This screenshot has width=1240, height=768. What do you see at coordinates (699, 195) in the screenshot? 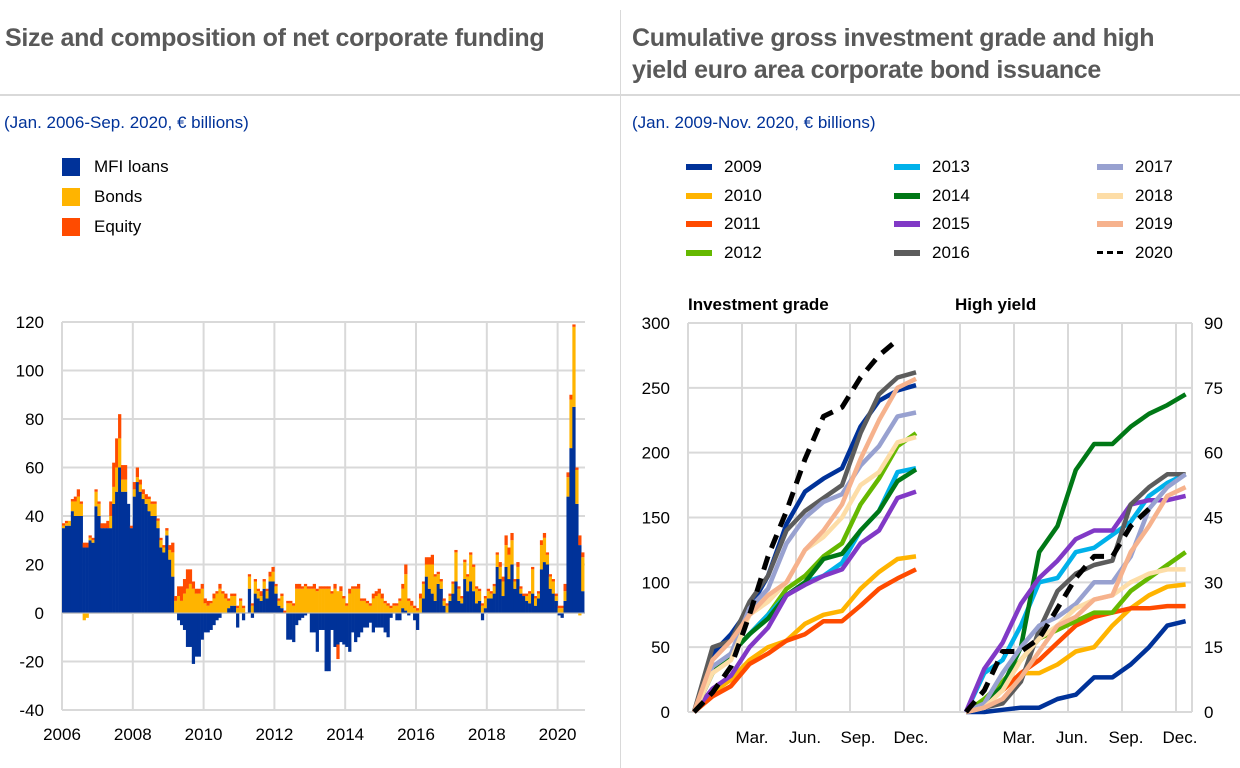
I see `legend-swatch` at bounding box center [699, 195].